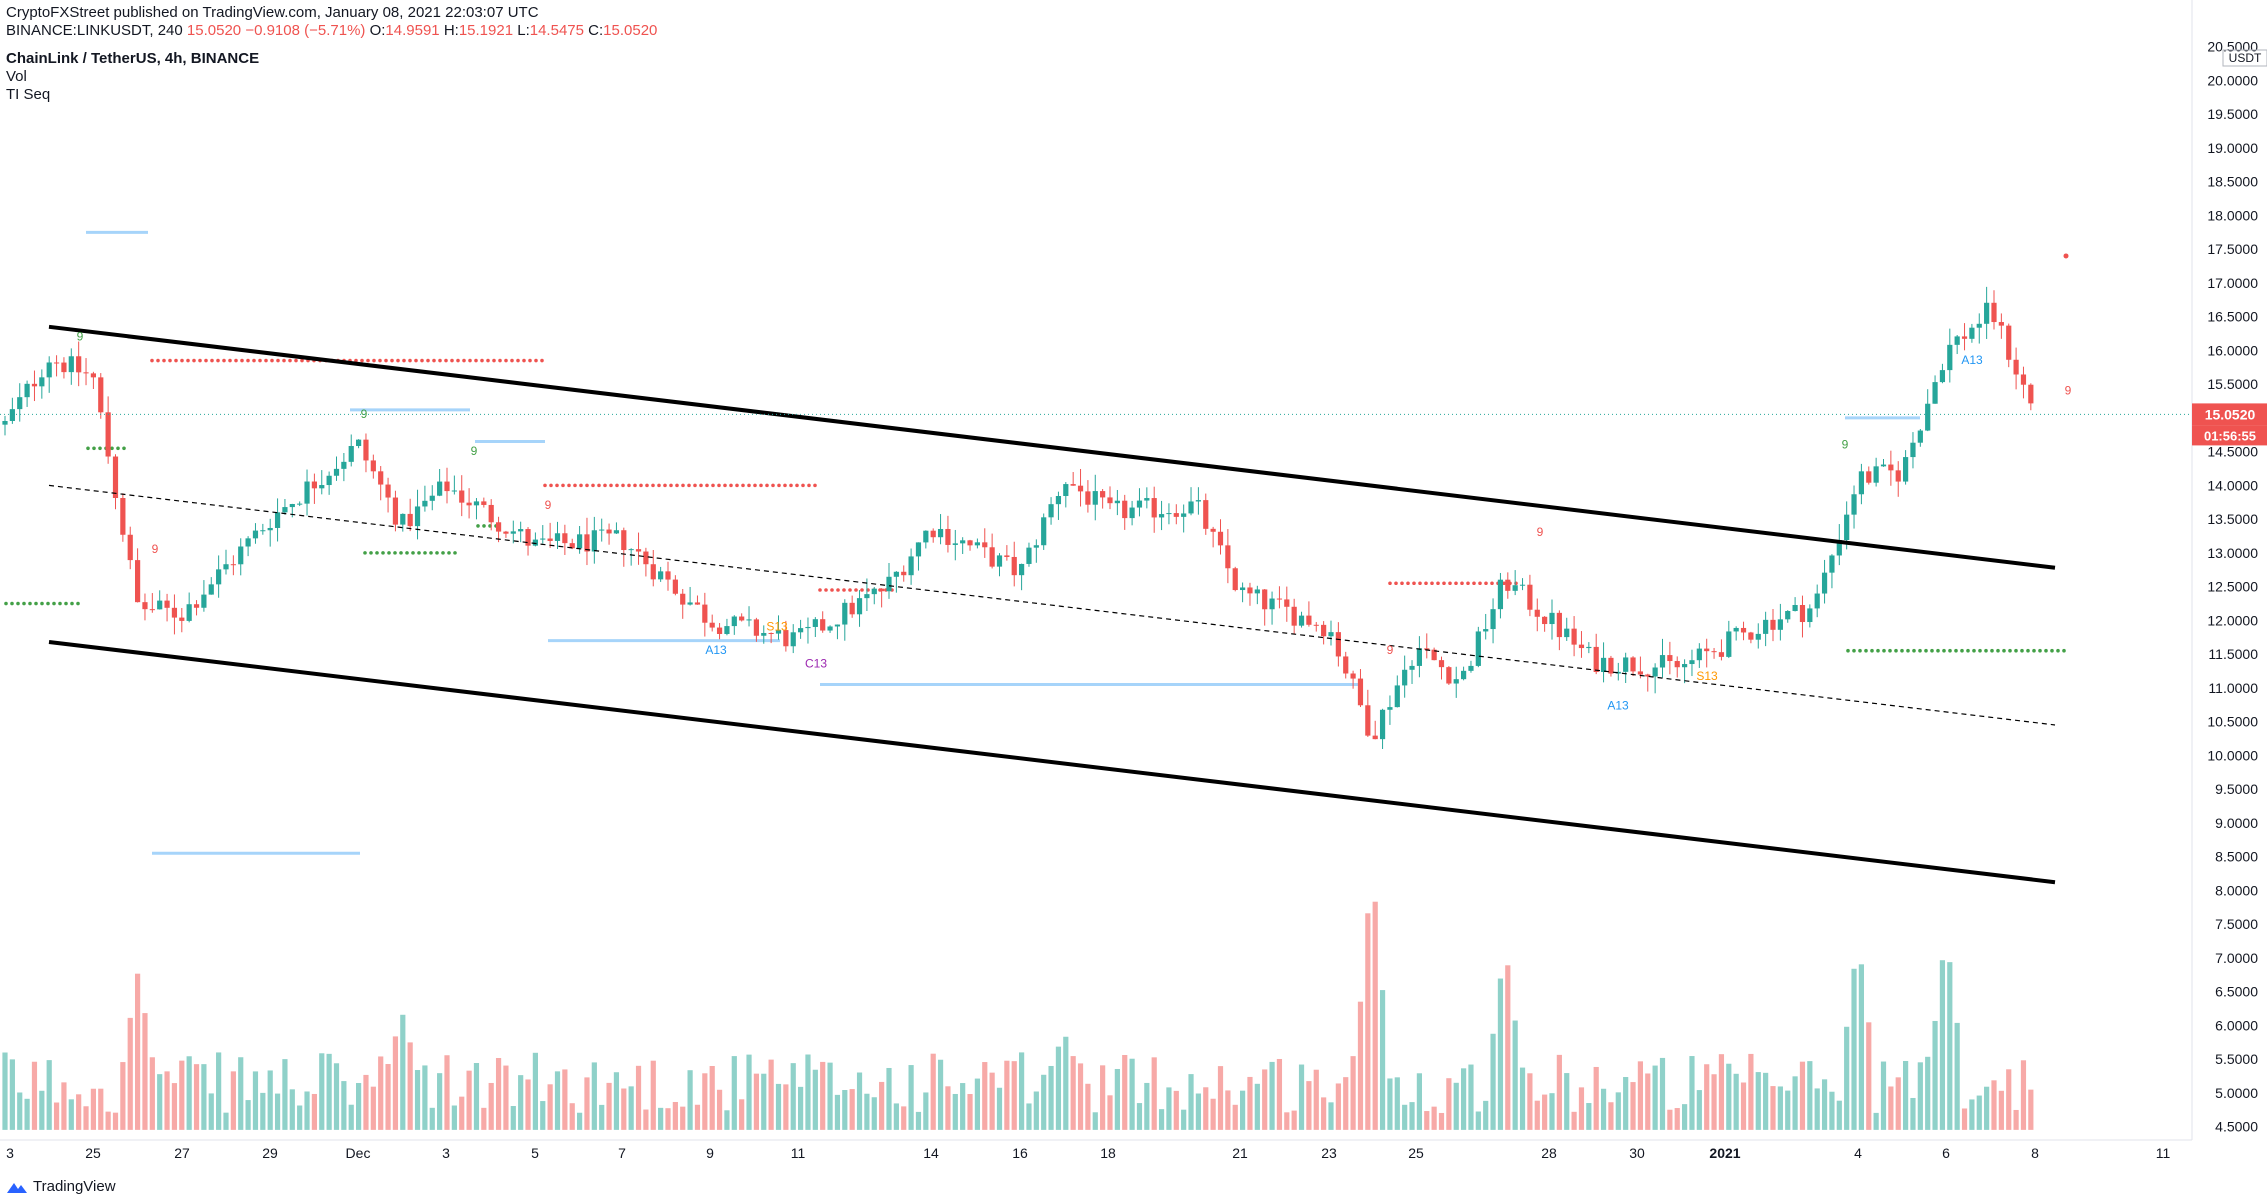 The image size is (2267, 1201). Describe the element at coordinates (1845, 444) in the screenshot. I see `seq-label: 9` at that location.